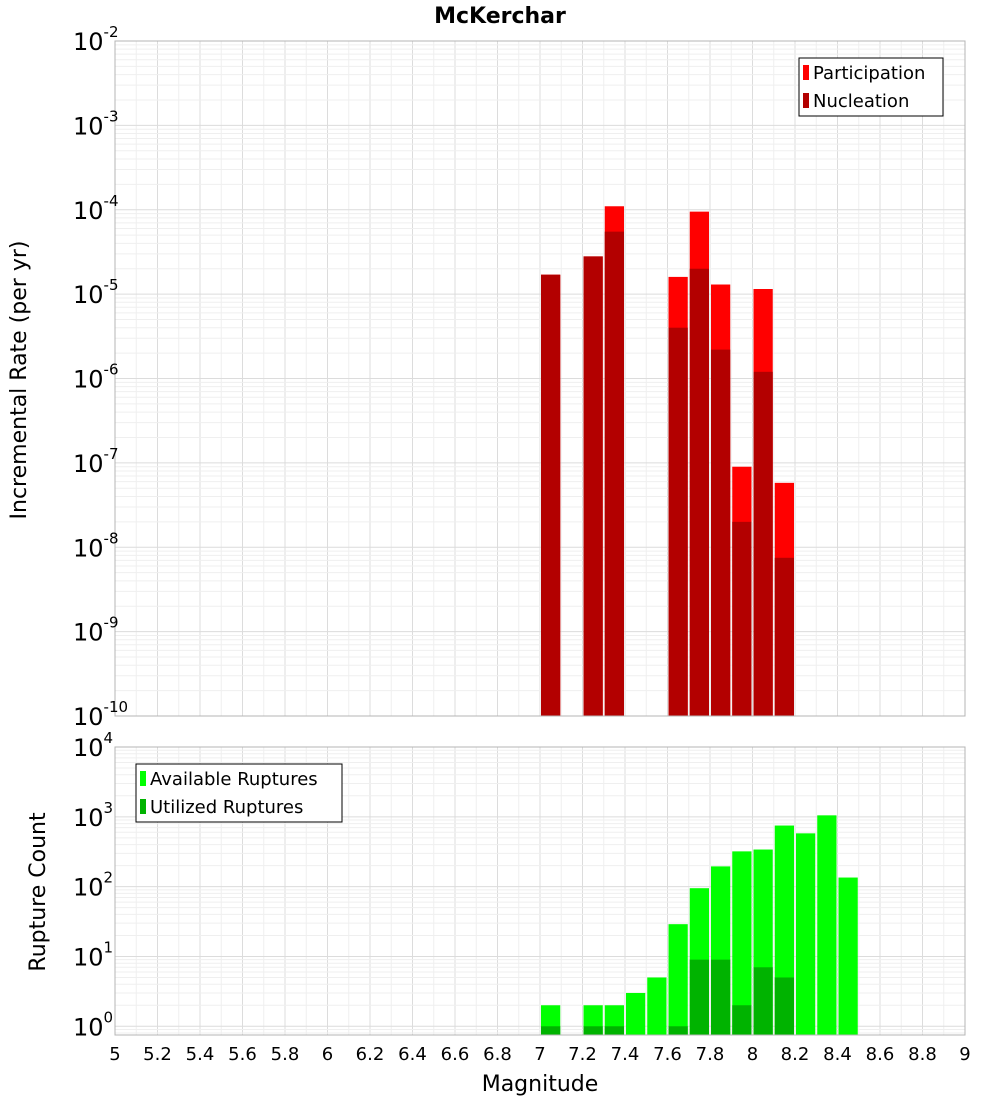 The width and height of the screenshot is (1000, 1100). I want to click on legend-swatch-utilized-ruptures, so click(143, 806).